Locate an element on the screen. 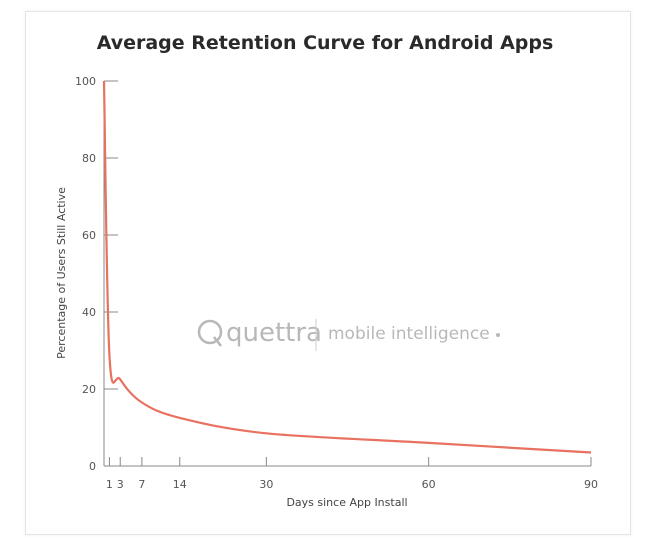  watermark: quettra mobile intelligence is located at coordinates (348, 334).